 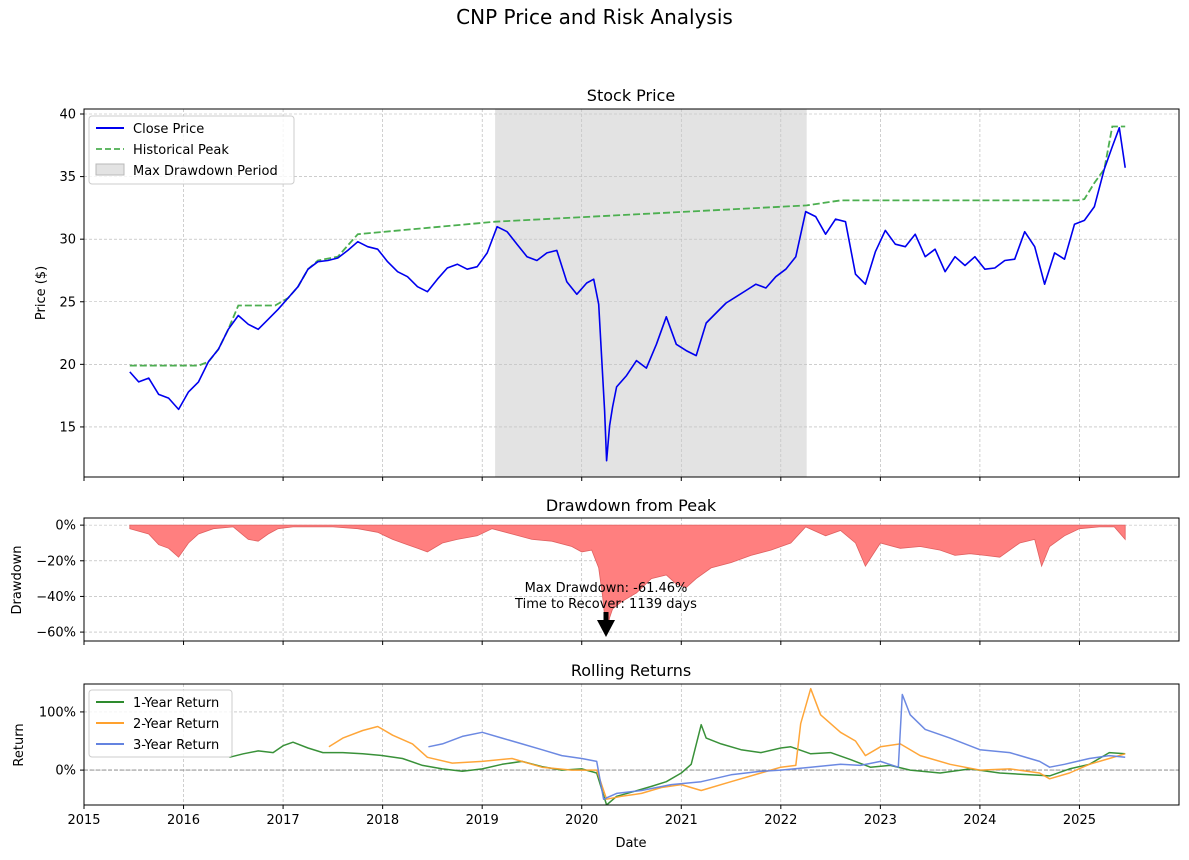 I want to click on drawdown-y-label: Drawdown, so click(x=17, y=579).